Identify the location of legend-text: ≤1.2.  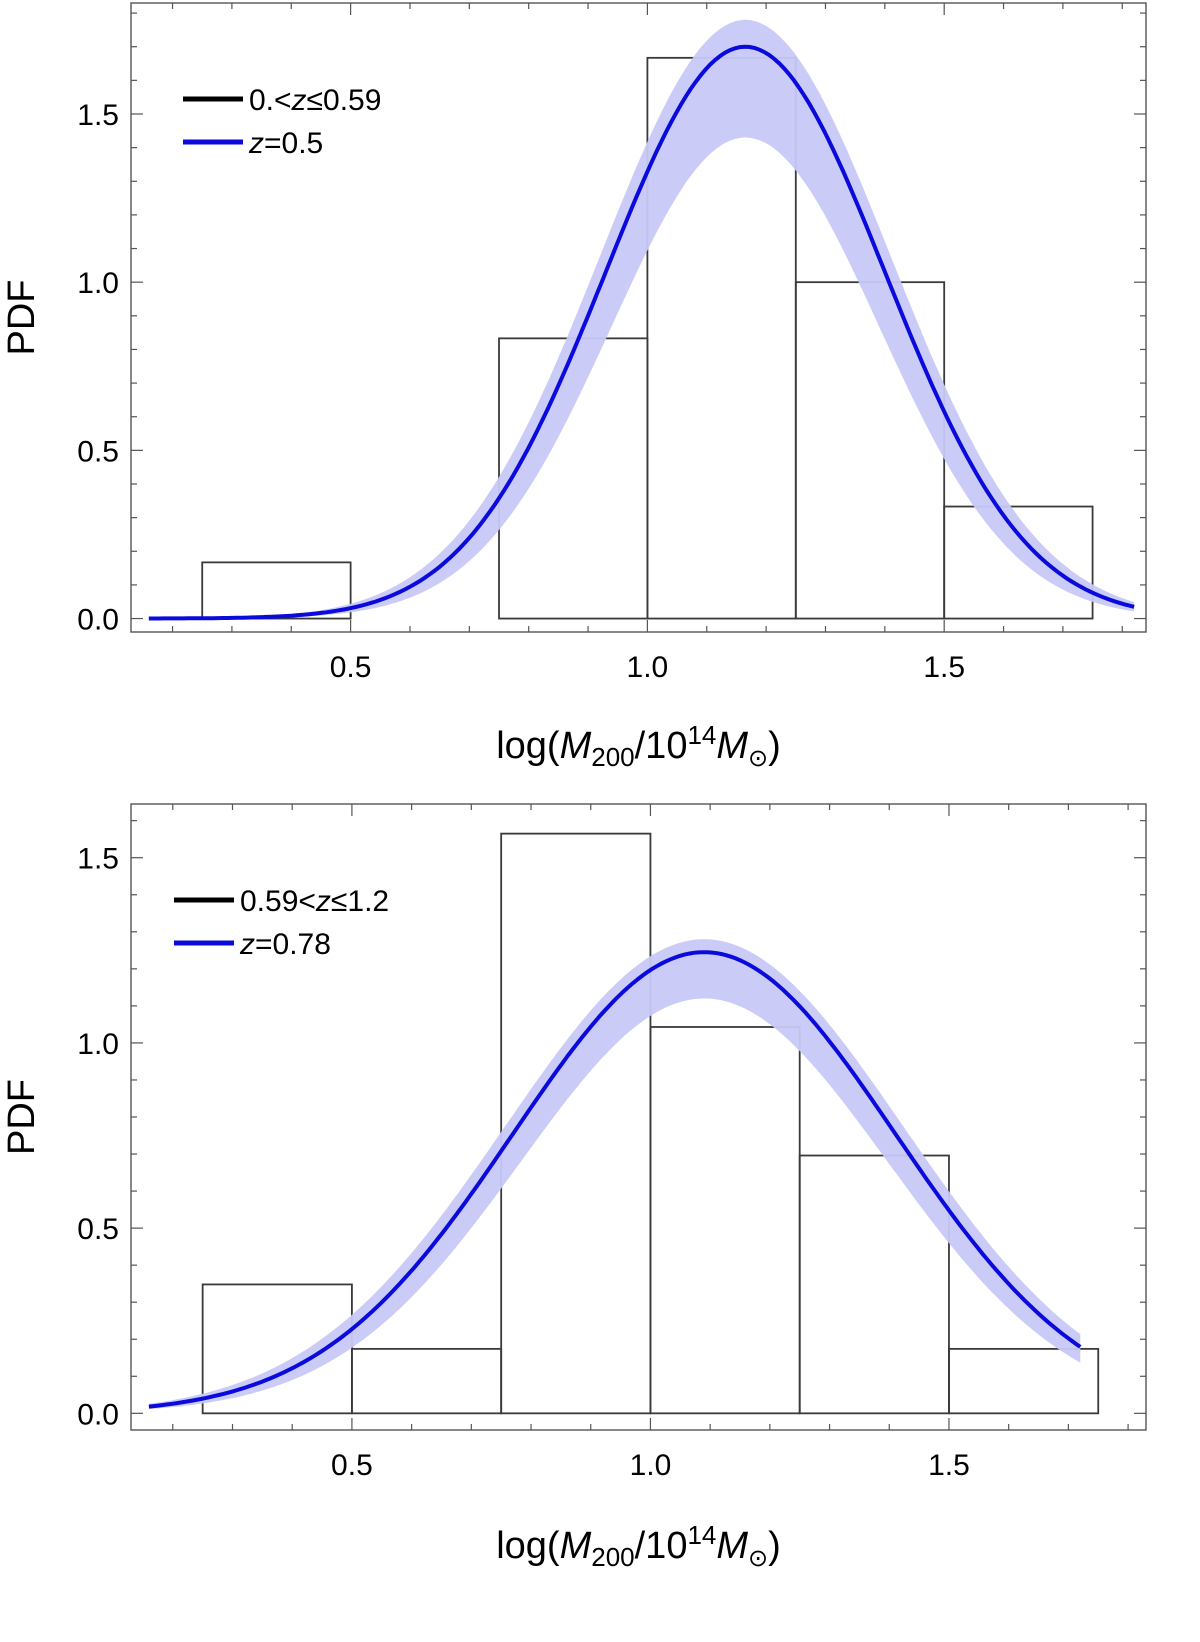
(360, 901).